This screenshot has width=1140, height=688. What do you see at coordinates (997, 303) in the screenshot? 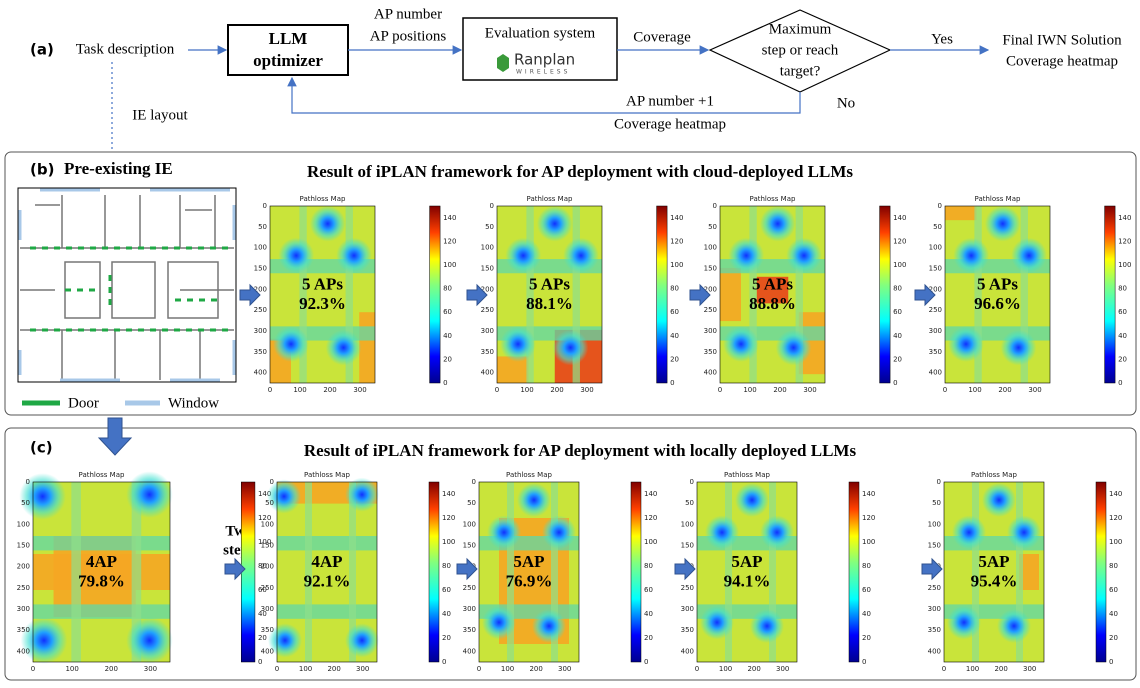
I see `coverage-value: 96.6%` at bounding box center [997, 303].